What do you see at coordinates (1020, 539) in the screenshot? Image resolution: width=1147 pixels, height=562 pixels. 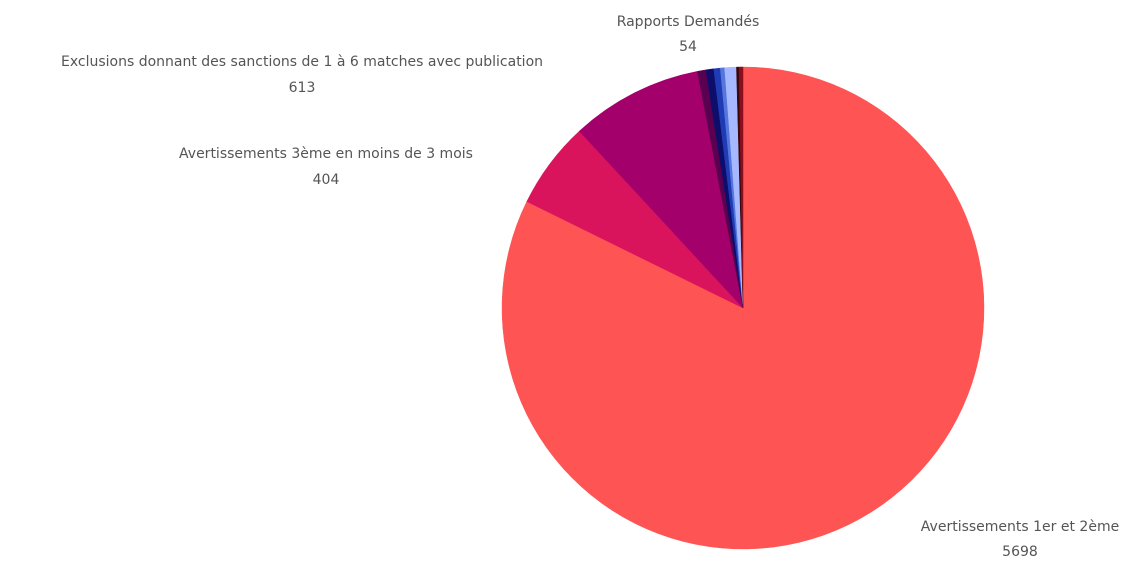 I see `label-group-avertissements-1er-2eme: Avertissements 1er et 2ème 5698` at bounding box center [1020, 539].